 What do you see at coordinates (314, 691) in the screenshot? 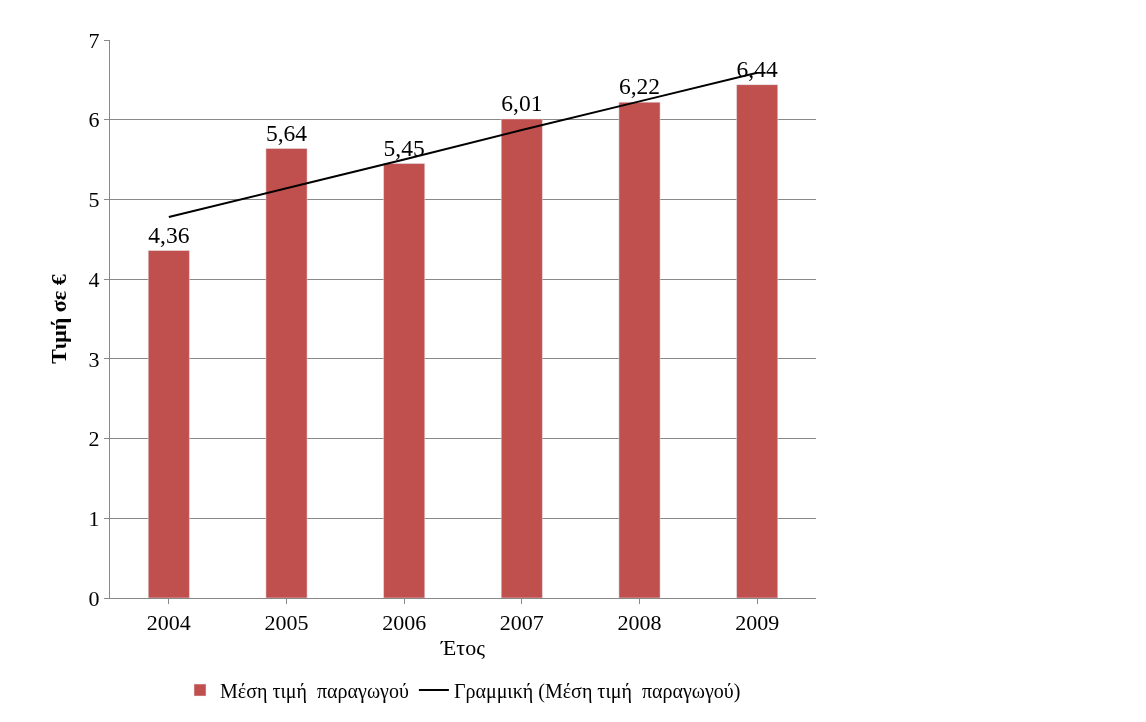
I see `legend-label: Μέση τιμή παραγωγού` at bounding box center [314, 691].